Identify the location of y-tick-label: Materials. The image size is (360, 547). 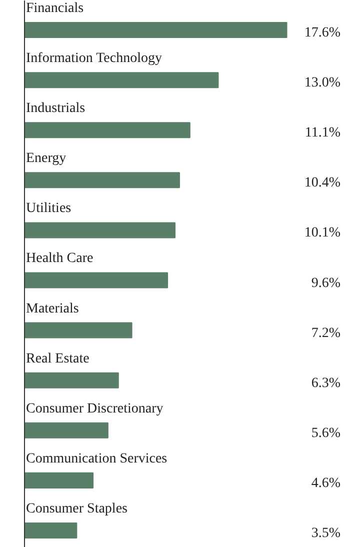
(52, 308).